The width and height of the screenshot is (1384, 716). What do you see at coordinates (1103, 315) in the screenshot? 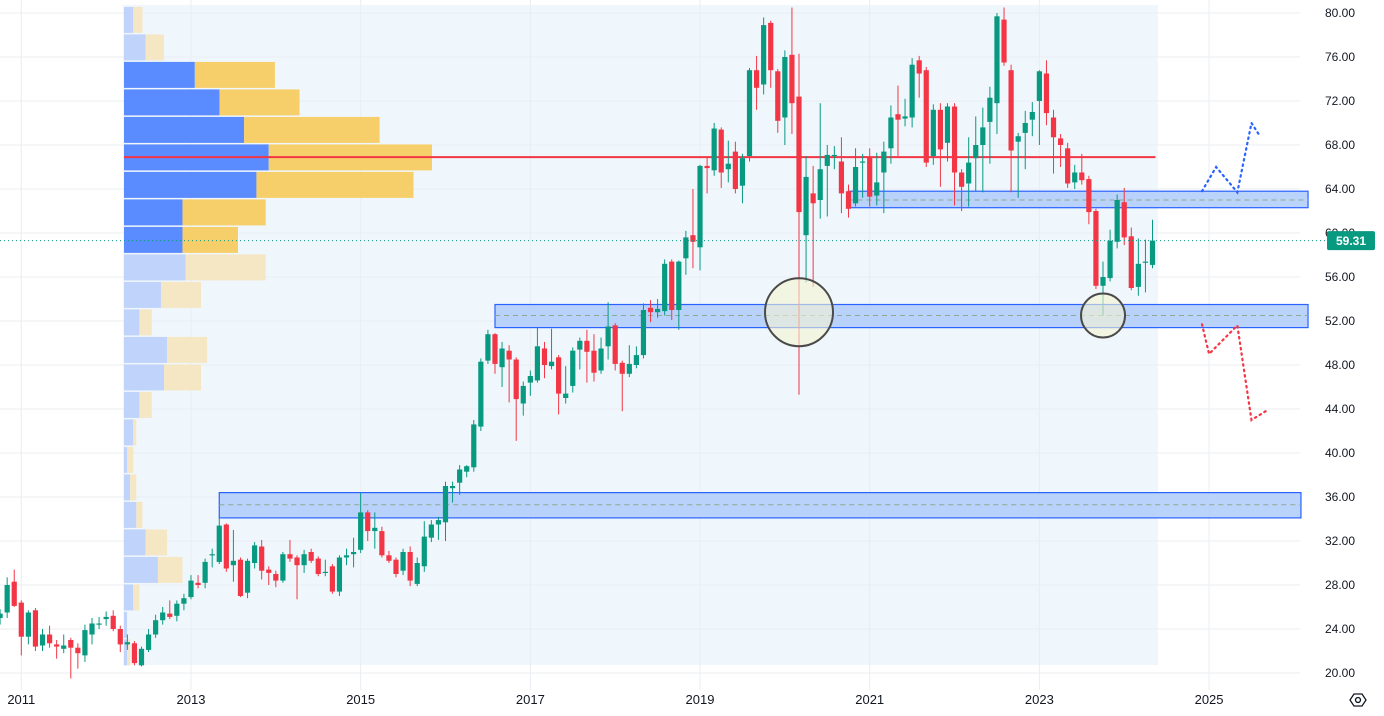
I see `2023-low-circle` at bounding box center [1103, 315].